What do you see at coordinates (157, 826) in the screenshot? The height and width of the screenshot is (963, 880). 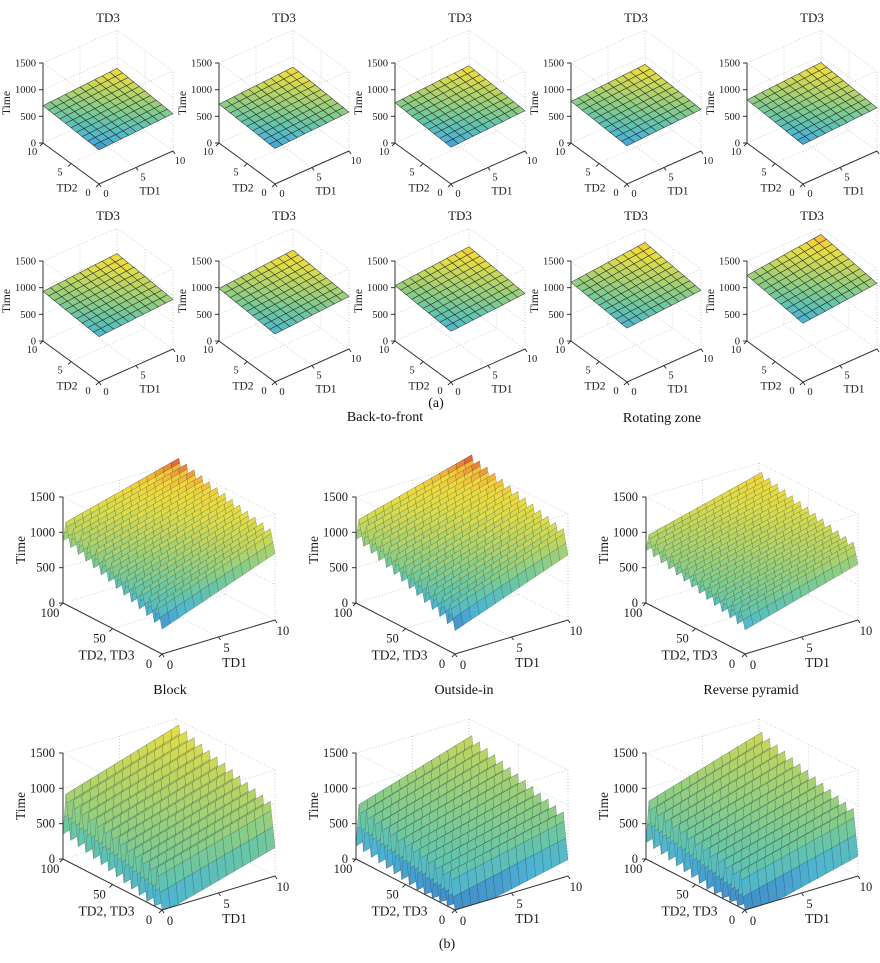 I see `surface-plot-b4: 0 500 1000 1500 0 5 10 0 50 100 TD1 TD2, TD3 Time` at bounding box center [157, 826].